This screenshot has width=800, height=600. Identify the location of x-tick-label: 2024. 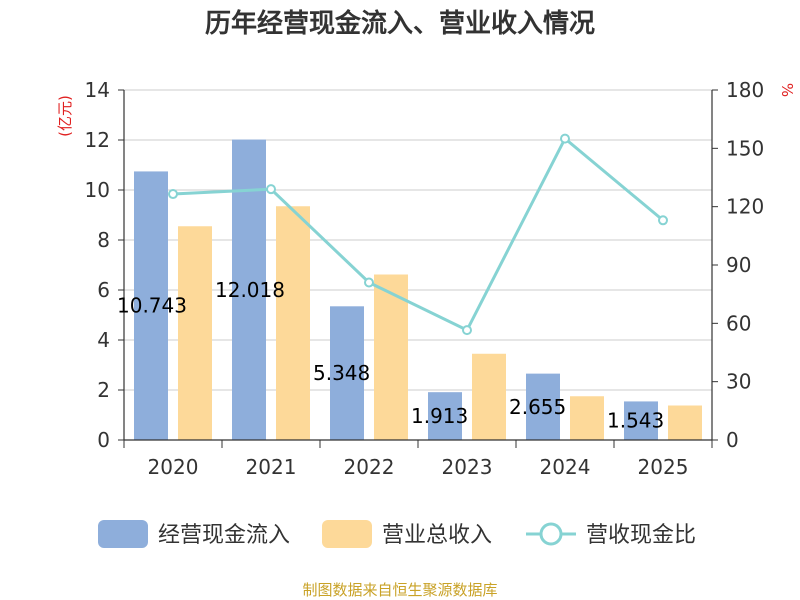
(565, 467).